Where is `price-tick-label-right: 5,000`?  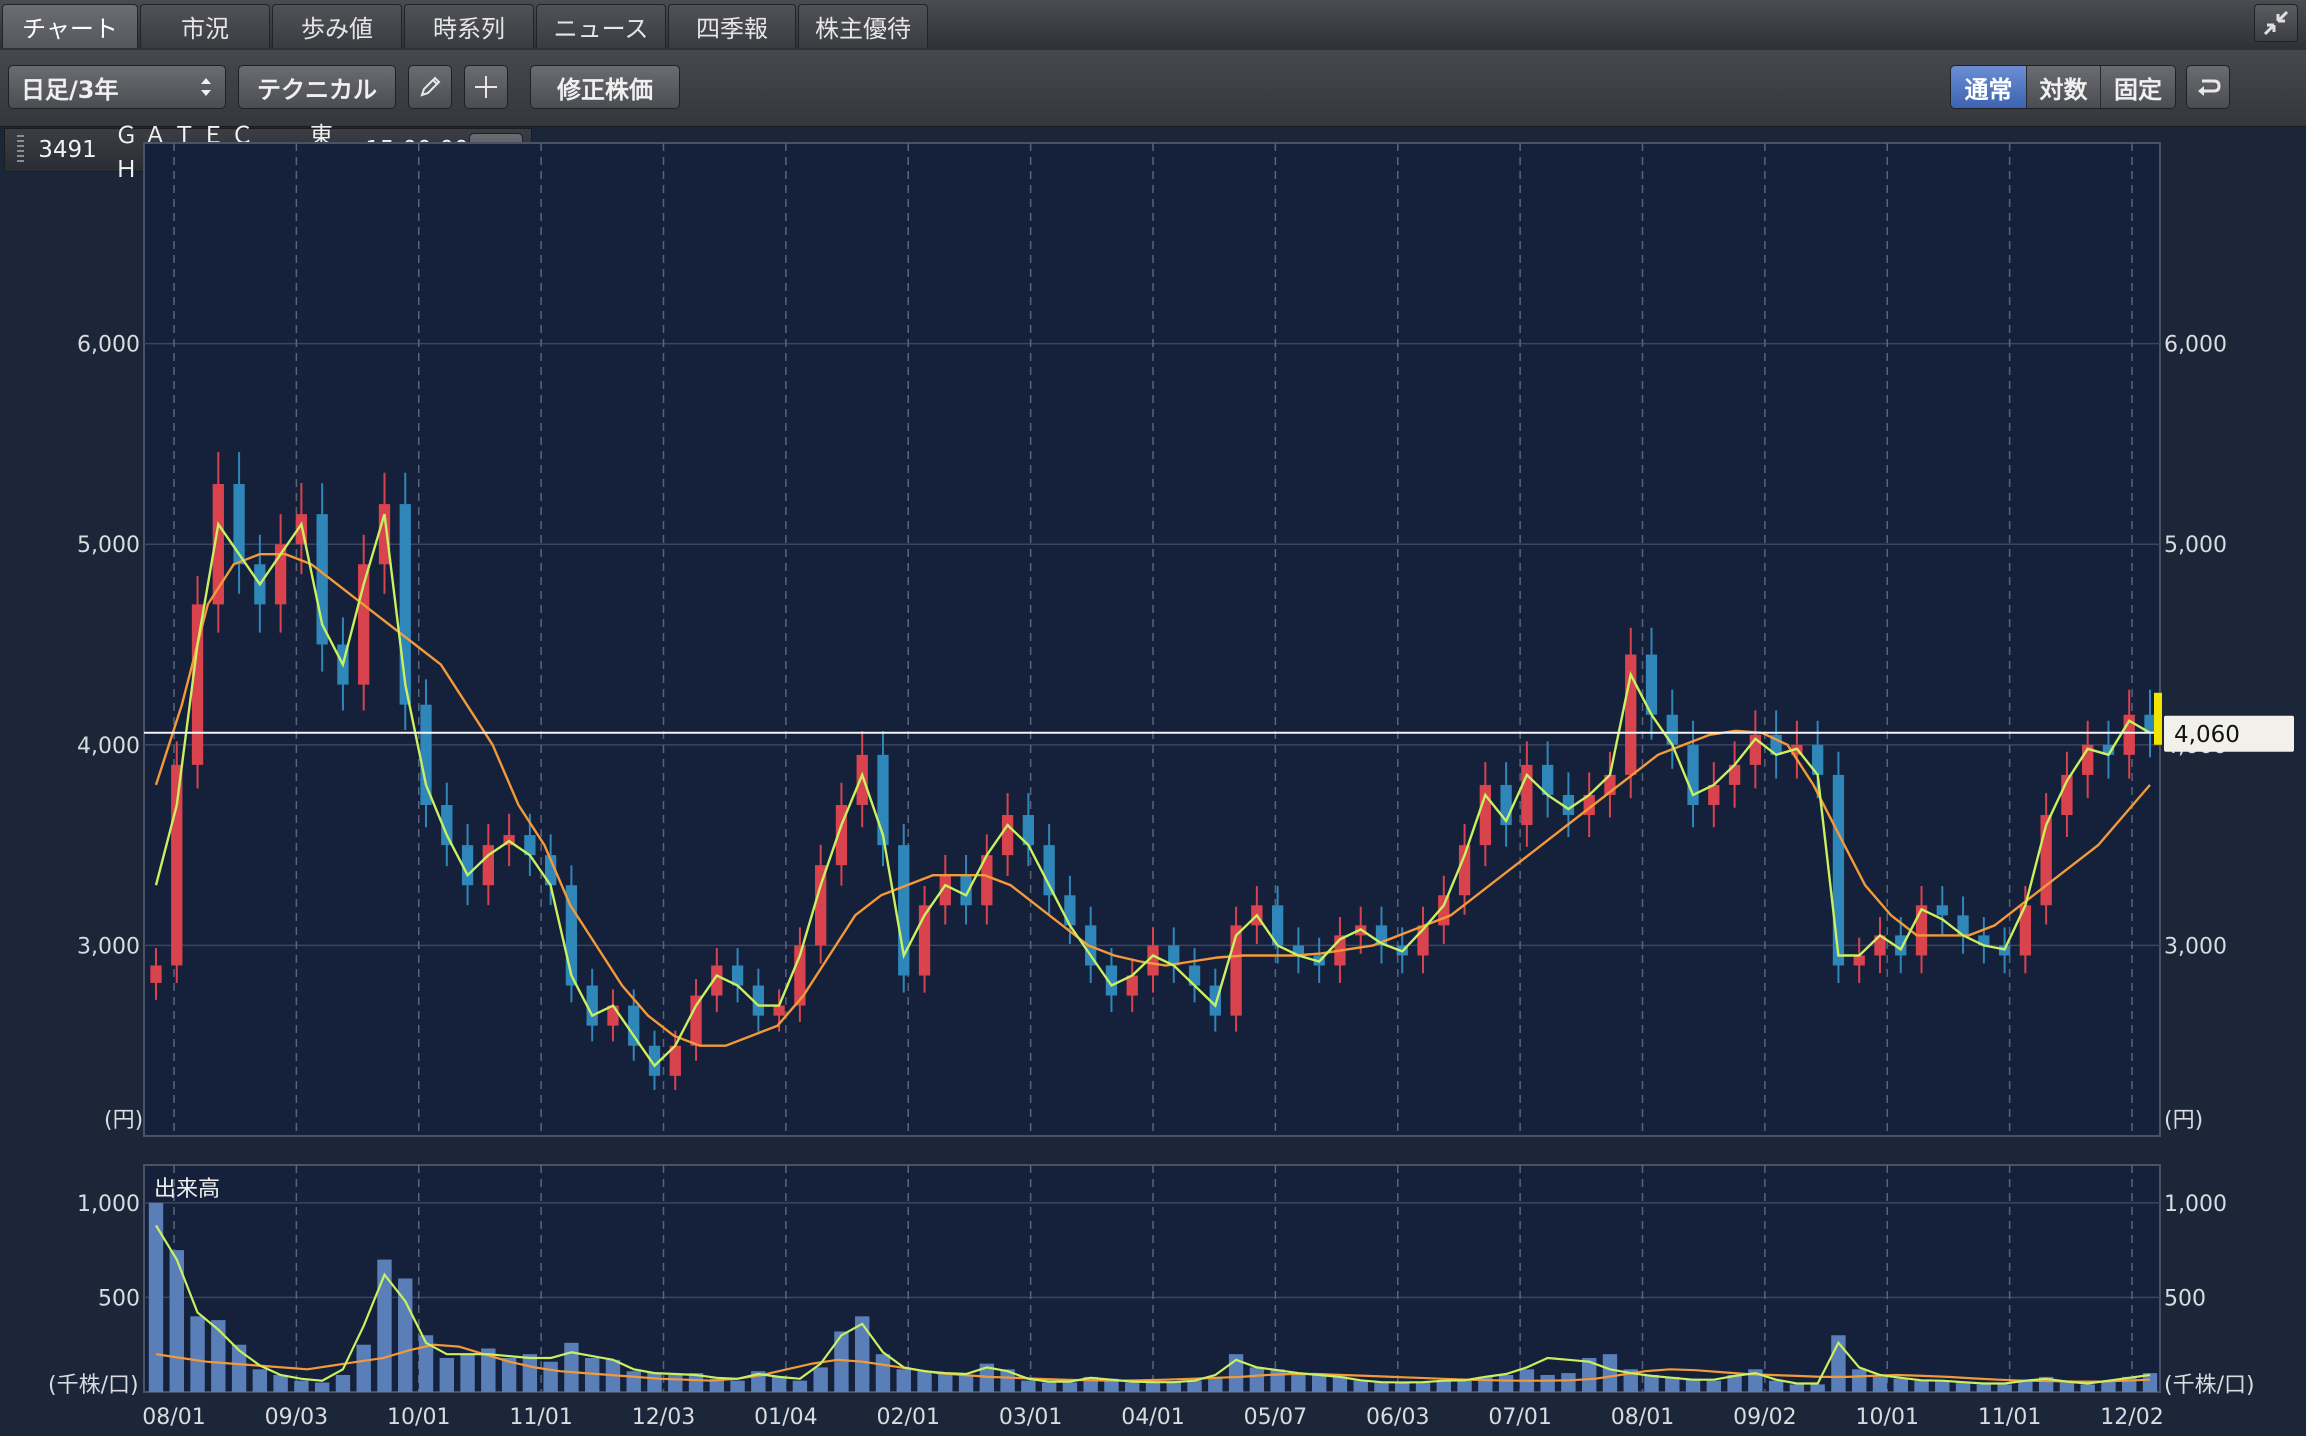
price-tick-label-right: 5,000 is located at coordinates (2195, 545).